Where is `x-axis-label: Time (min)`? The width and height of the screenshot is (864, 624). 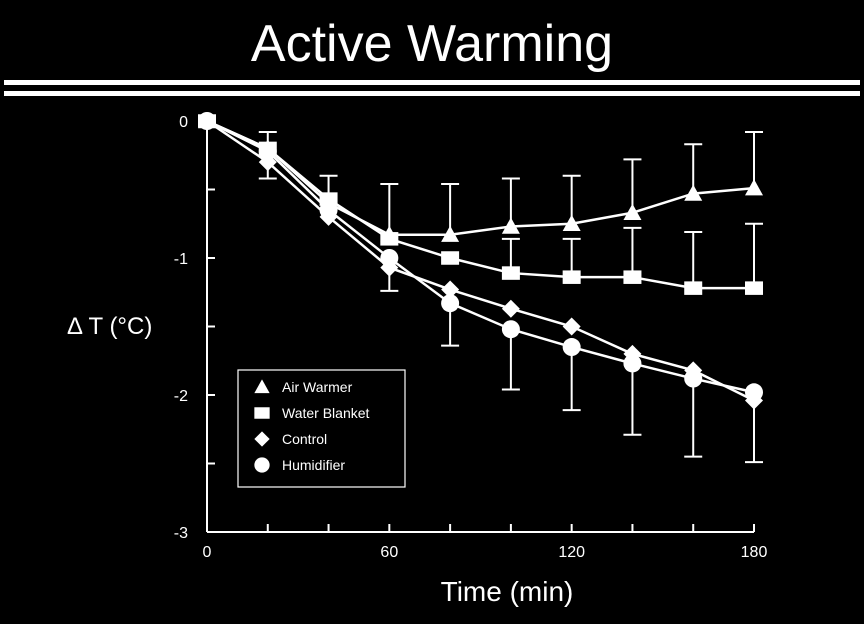
x-axis-label: Time (min) is located at coordinates (507, 591).